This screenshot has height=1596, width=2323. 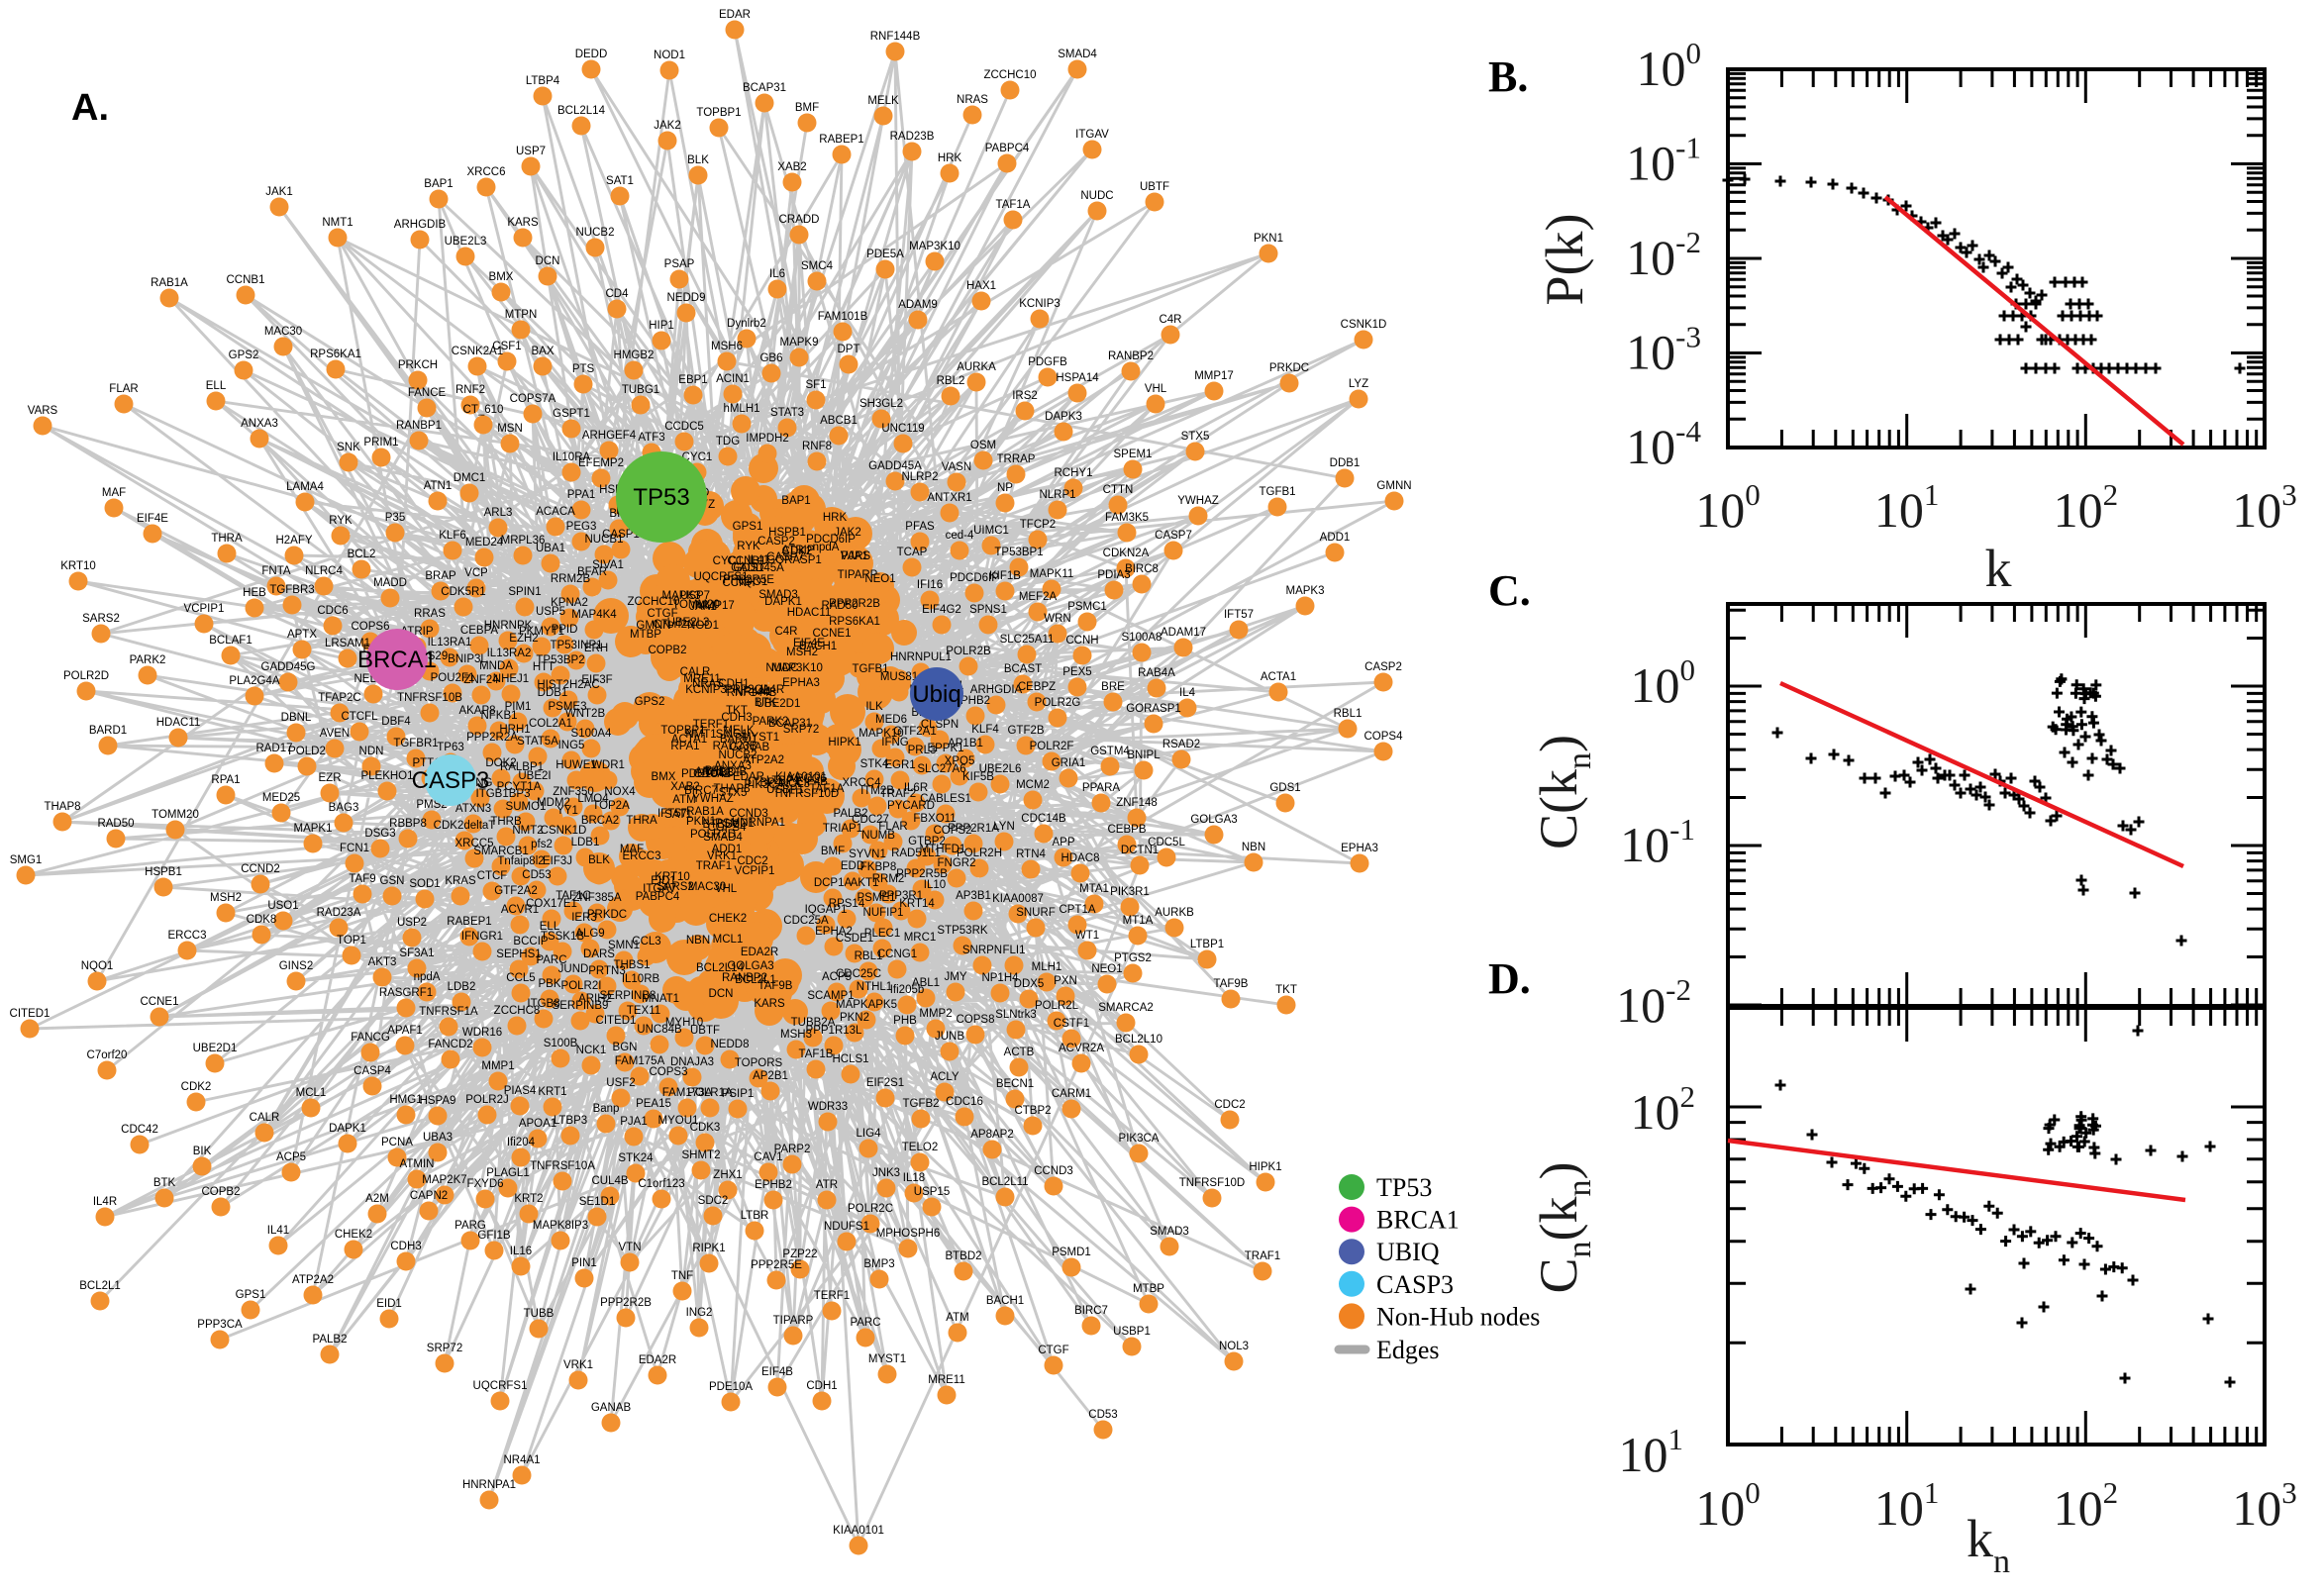 I want to click on svg-text: SYVN1, so click(x=868, y=854).